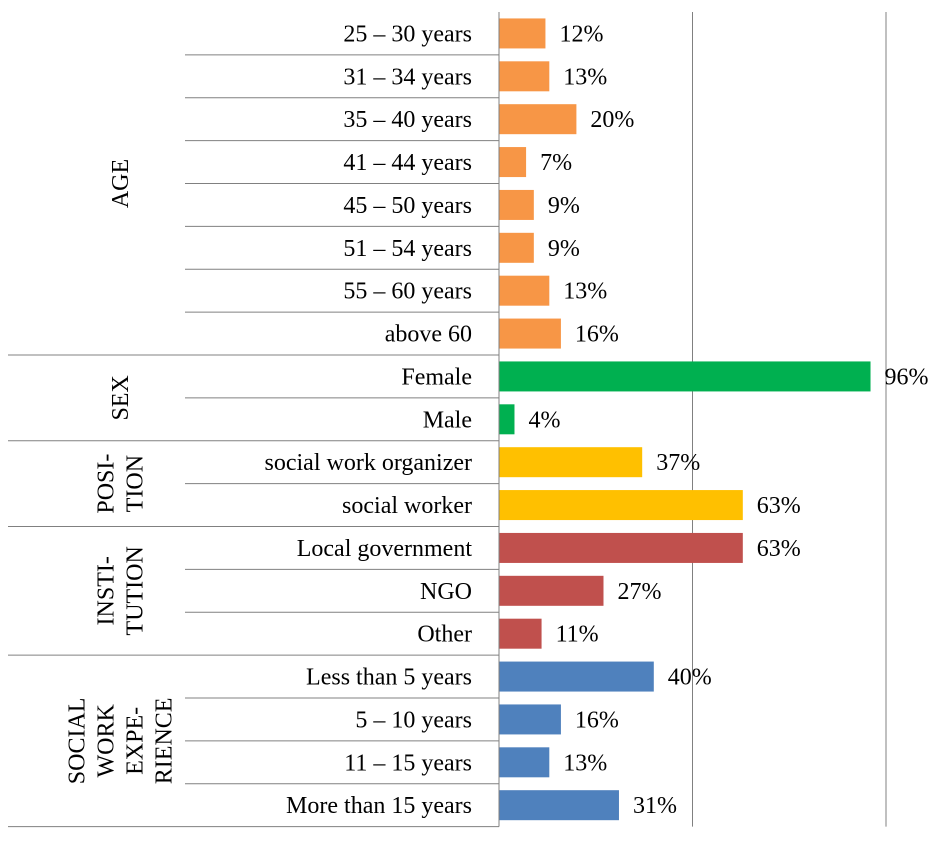 The height and width of the screenshot is (868, 938). What do you see at coordinates (136, 590) in the screenshot?
I see `group-label-line: TUTION` at bounding box center [136, 590].